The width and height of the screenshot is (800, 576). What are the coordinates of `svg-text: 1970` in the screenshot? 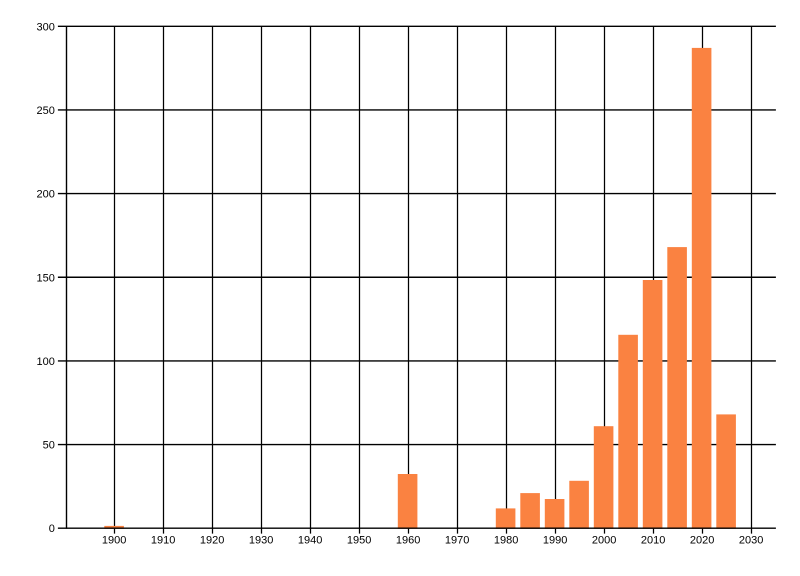 It's located at (457, 541).